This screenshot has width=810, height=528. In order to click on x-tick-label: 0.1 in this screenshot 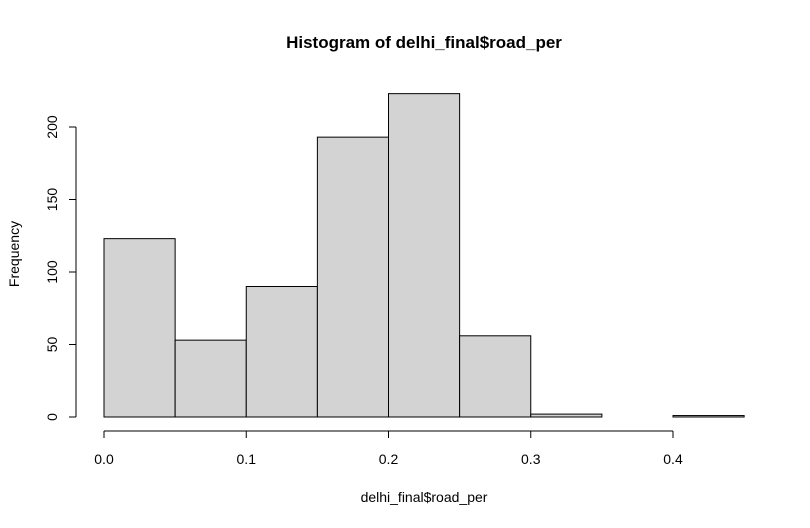, I will do `click(247, 459)`.